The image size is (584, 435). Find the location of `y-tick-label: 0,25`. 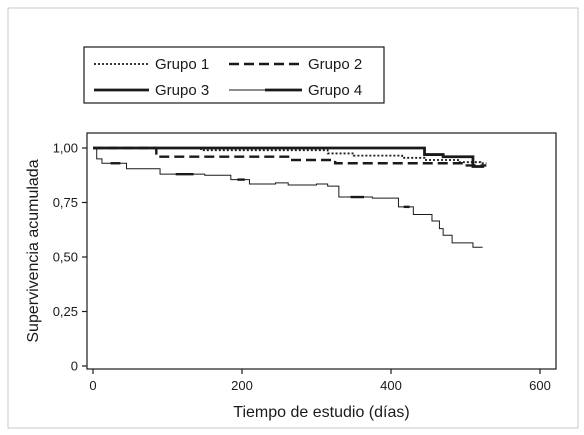

y-tick-label: 0,25 is located at coordinates (65, 311).